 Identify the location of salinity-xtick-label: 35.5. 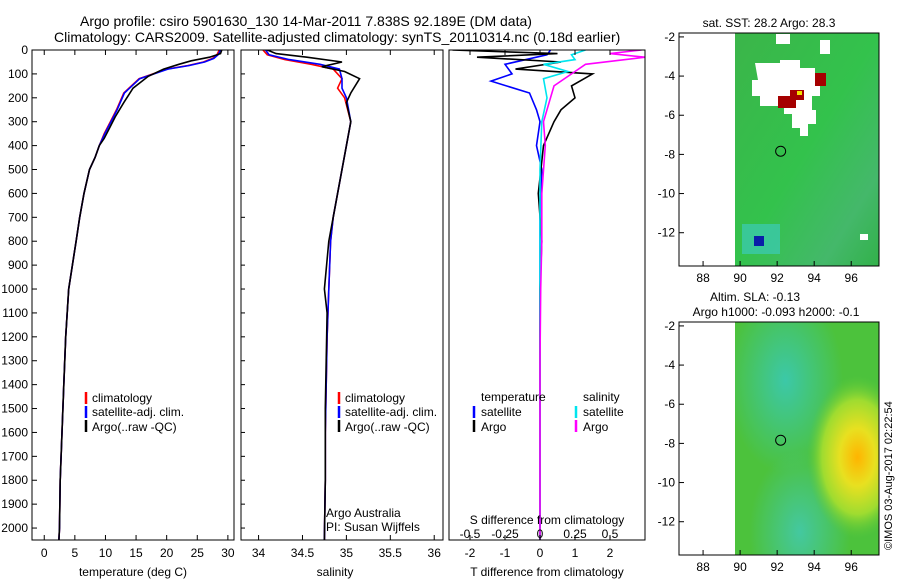
(391, 553).